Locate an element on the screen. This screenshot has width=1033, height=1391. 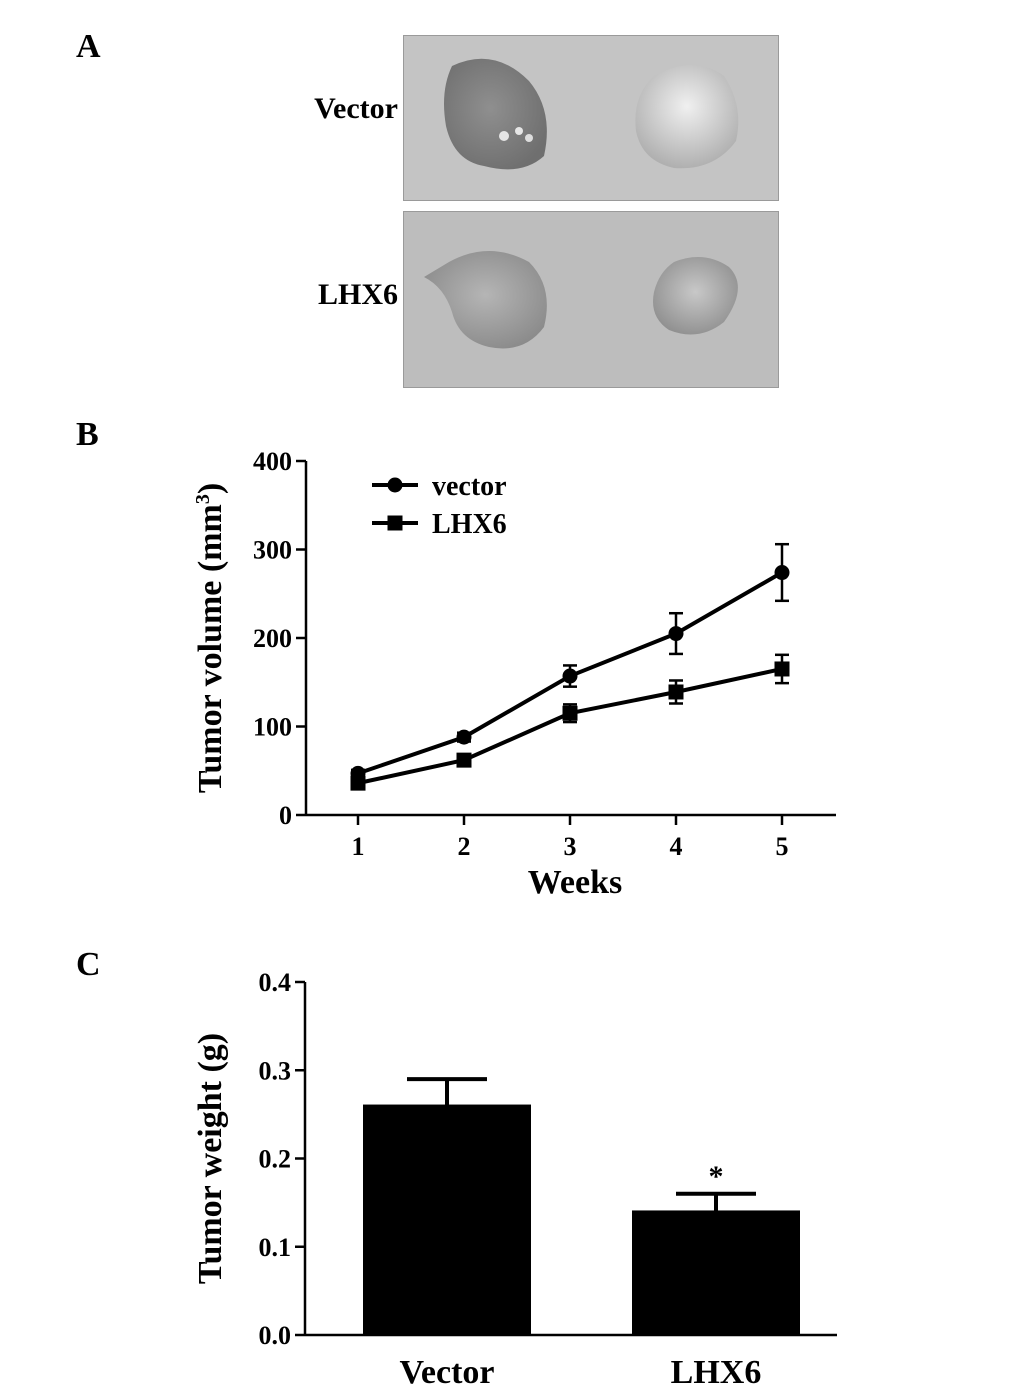
series is located at coordinates (570, 666).